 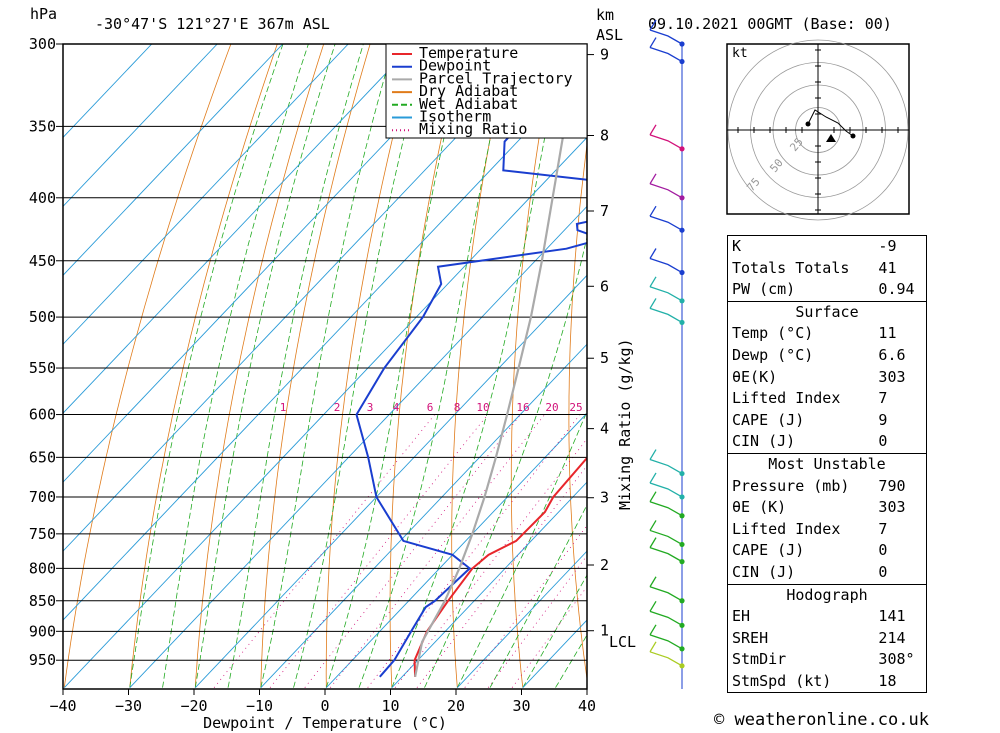 I want to click on tt-value: 41, so click(x=887, y=267).